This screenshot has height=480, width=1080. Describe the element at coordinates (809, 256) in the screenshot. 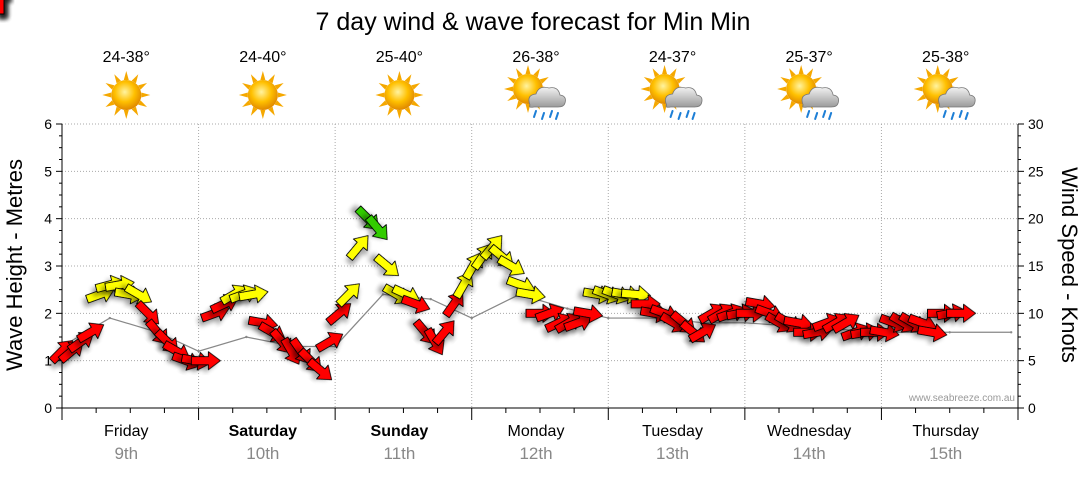

I see `day-column: 25-37° Wednesday 14th` at that location.